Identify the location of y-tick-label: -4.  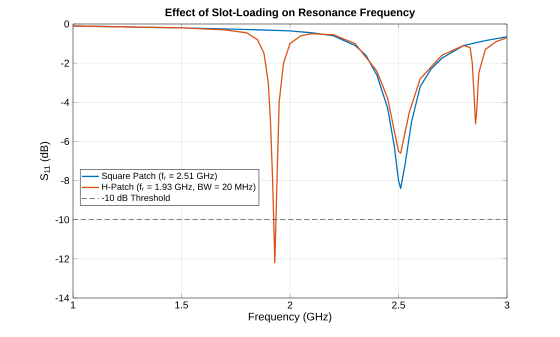
(65, 102).